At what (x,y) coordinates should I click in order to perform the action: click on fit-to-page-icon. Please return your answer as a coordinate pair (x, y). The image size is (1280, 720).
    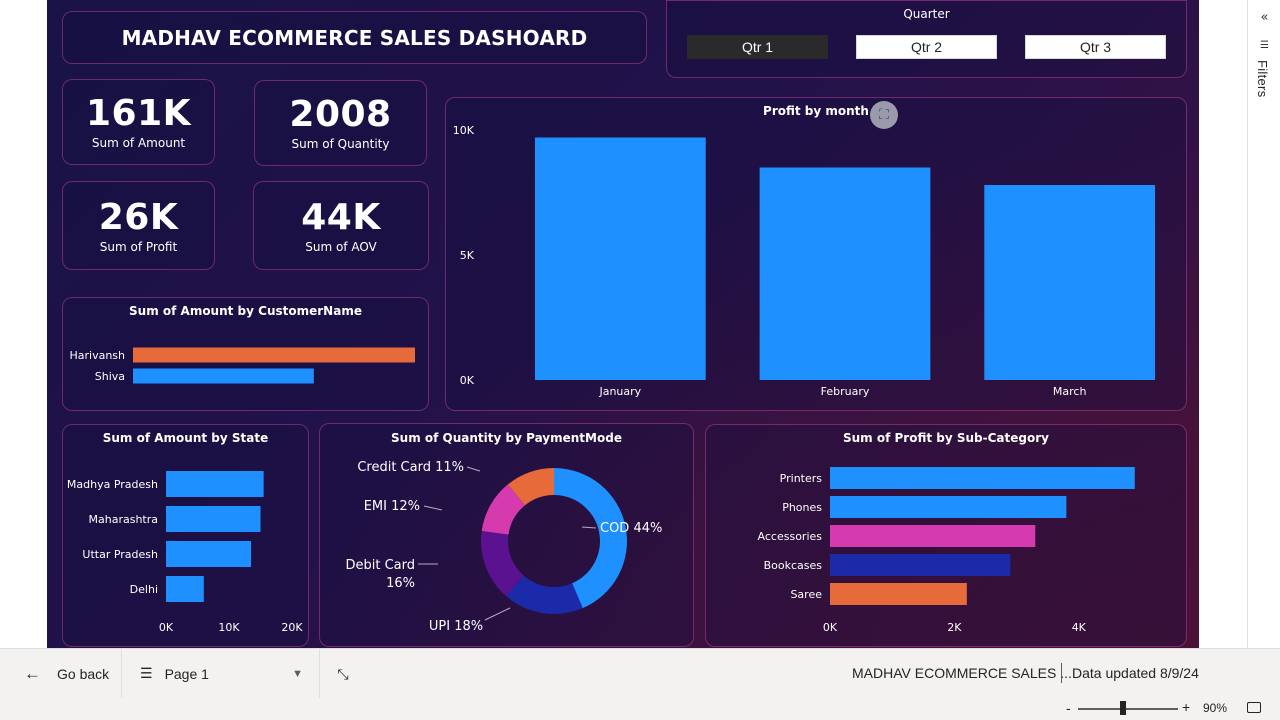
    Looking at the image, I should click on (1254, 707).